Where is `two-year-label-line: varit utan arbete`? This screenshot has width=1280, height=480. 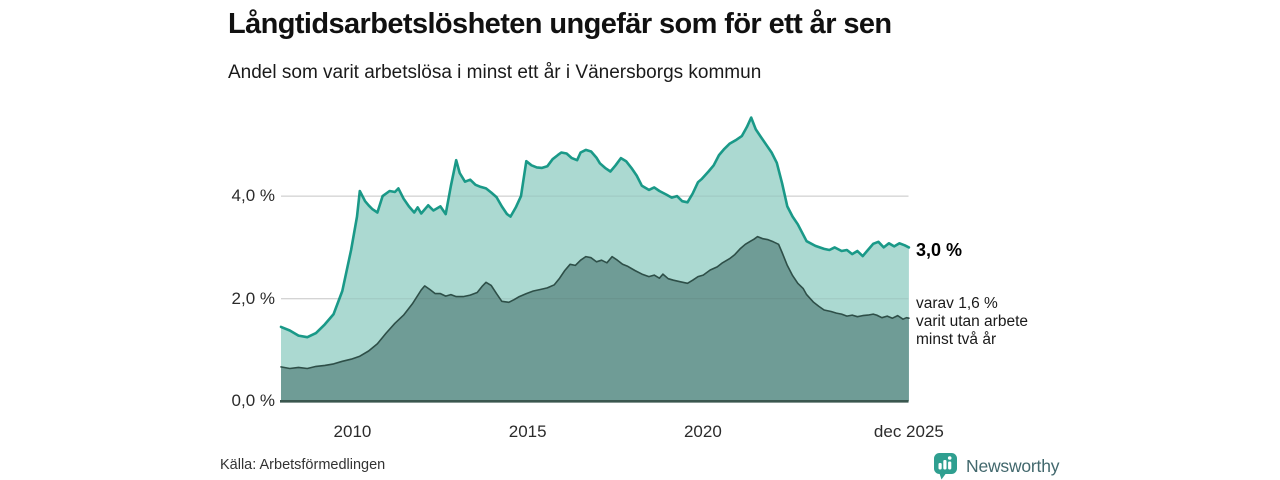 two-year-label-line: varit utan arbete is located at coordinates (972, 321).